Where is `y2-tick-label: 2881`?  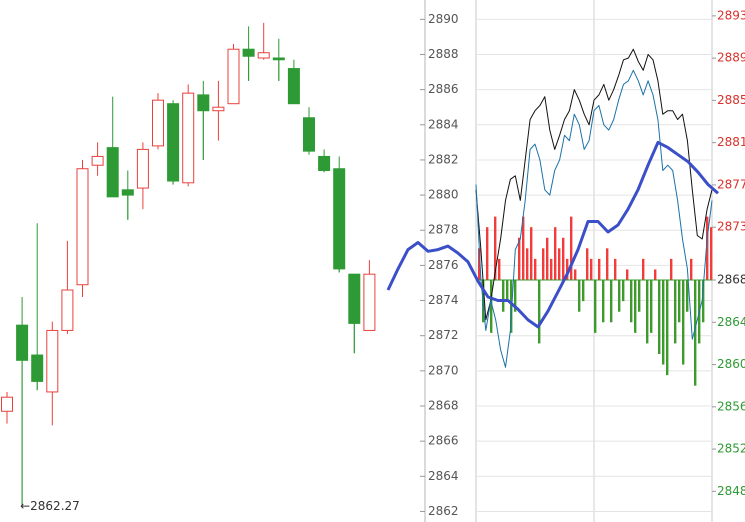
y2-tick-label: 2881 is located at coordinates (731, 142).